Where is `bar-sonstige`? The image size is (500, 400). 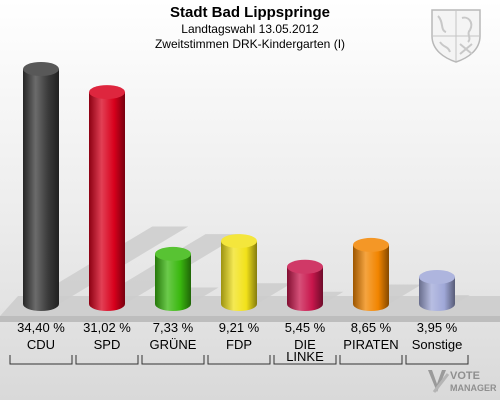
bar-sonstige is located at coordinates (437, 290).